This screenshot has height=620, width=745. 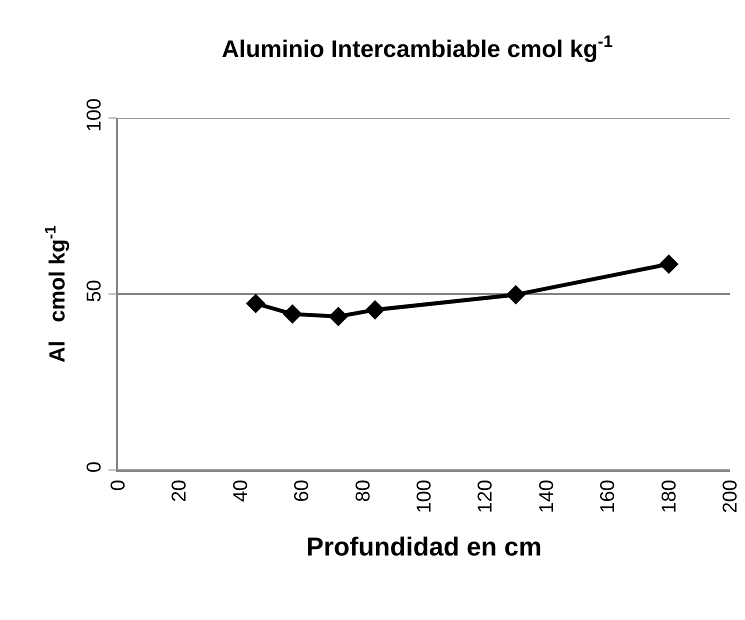 What do you see at coordinates (425, 497) in the screenshot?
I see `x-tick-label: 100` at bounding box center [425, 497].